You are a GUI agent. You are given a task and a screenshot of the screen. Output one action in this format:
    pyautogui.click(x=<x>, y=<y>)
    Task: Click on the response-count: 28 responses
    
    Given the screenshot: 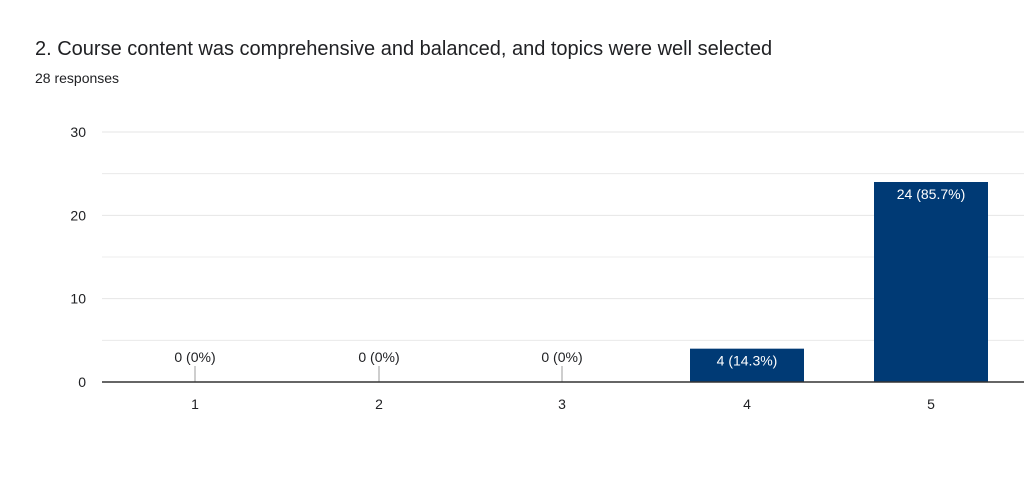 What is the action you would take?
    pyautogui.click(x=77, y=78)
    